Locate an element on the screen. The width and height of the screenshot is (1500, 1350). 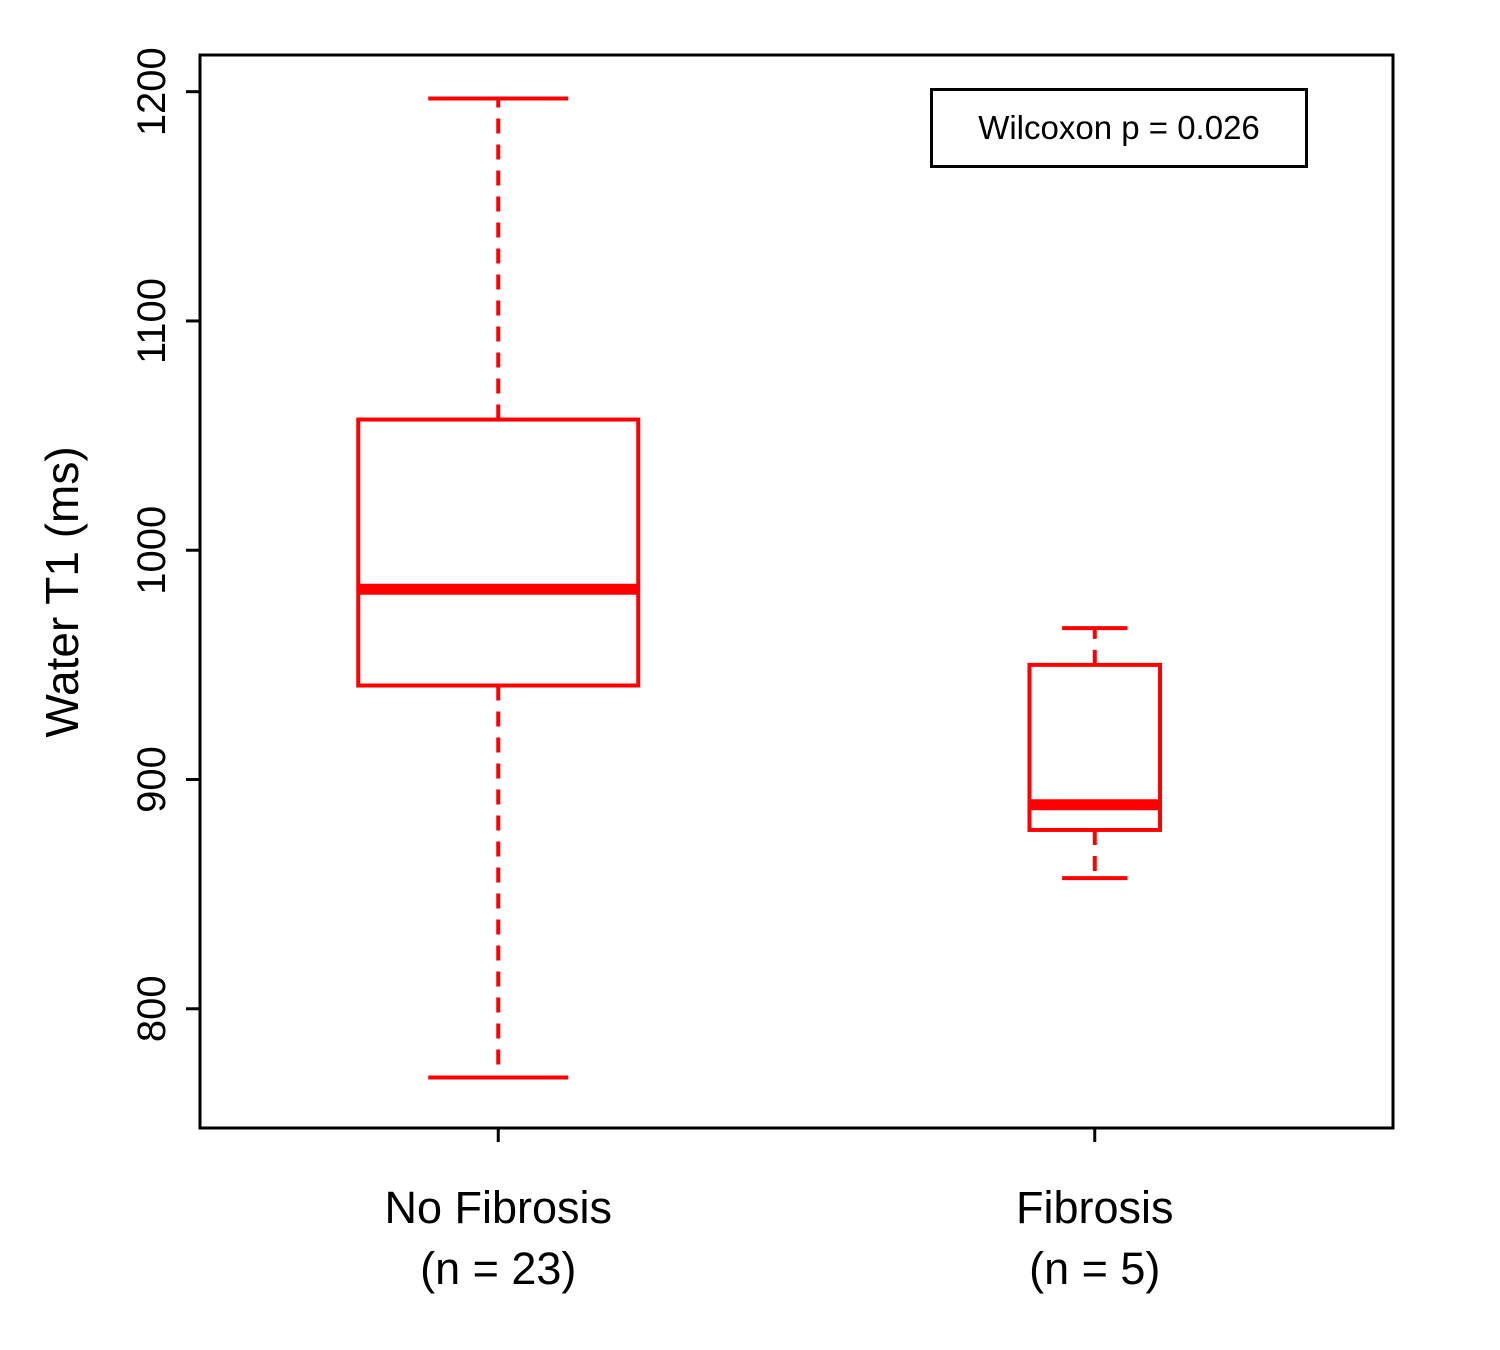
x-tick-label-fibrosis: Fibrosis (n = 5) is located at coordinates (1095, 1239).